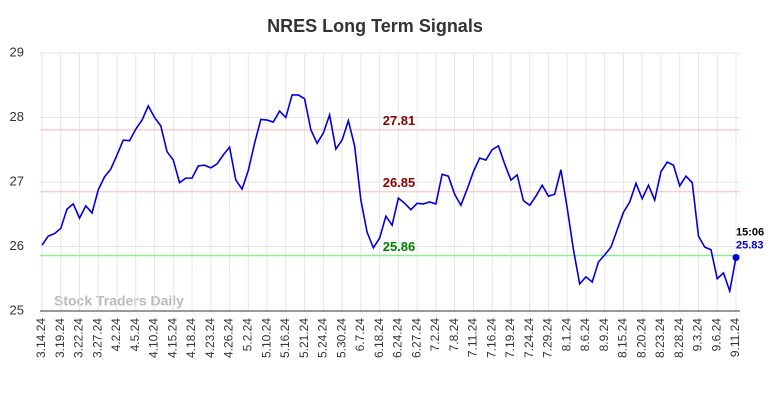 Image resolution: width=784 pixels, height=398 pixels. What do you see at coordinates (266, 338) in the screenshot?
I see `x-tick-label: 5.10.24` at bounding box center [266, 338].